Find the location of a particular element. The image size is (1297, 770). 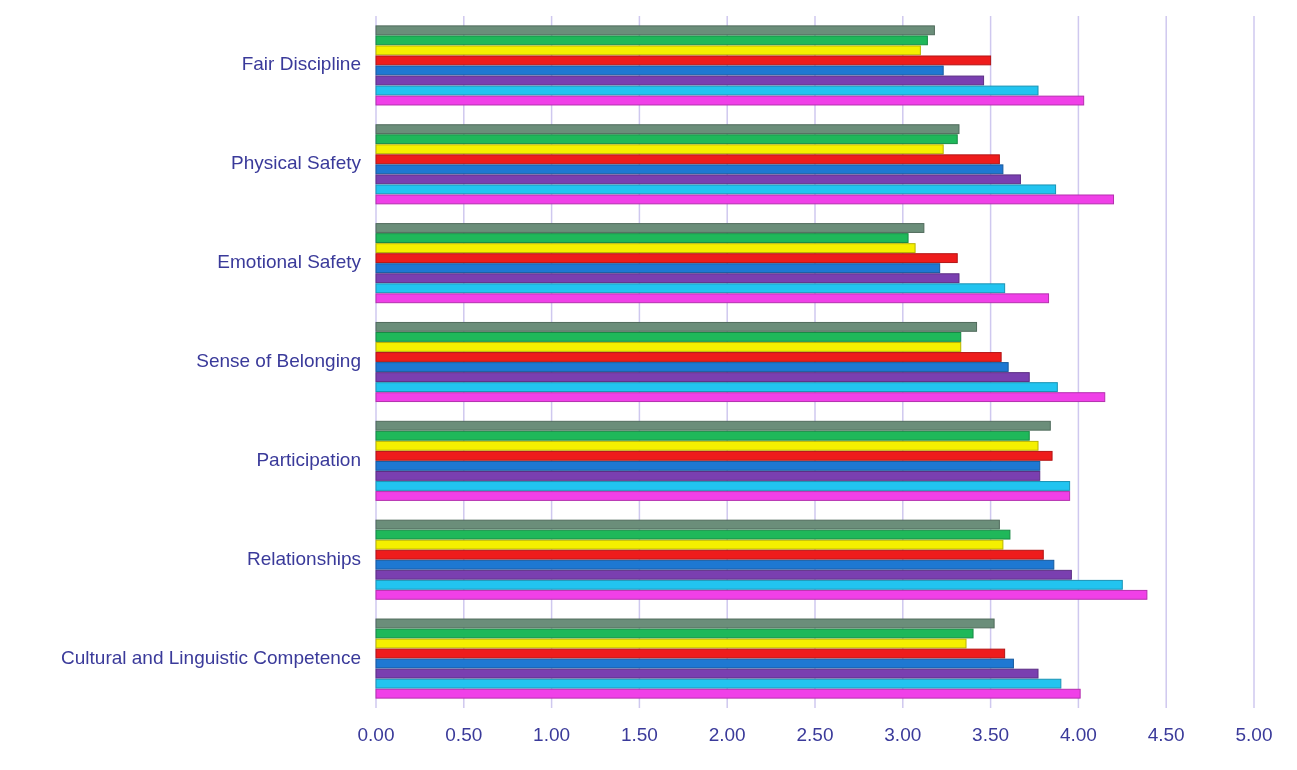

y-tick-label: Sense of Belonging is located at coordinates (278, 361).